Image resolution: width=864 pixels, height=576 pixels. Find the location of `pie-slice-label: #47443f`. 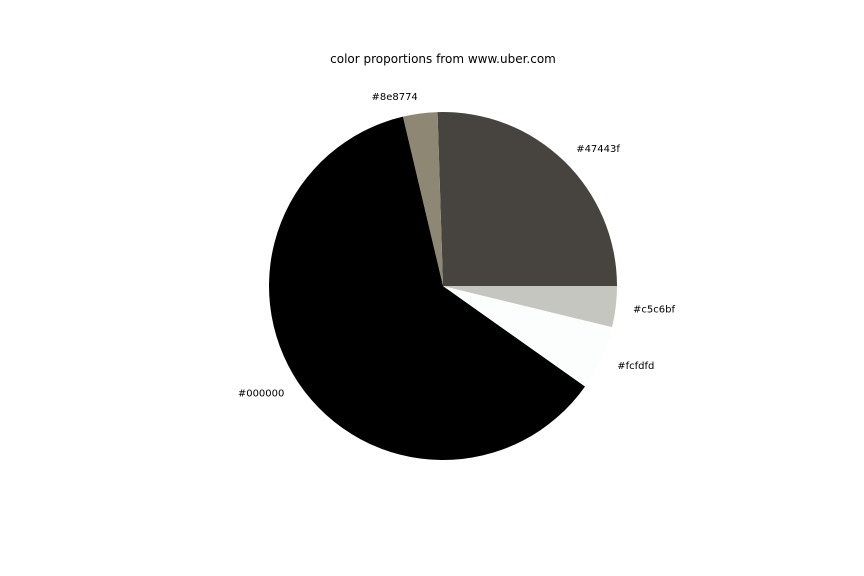

pie-slice-label: #47443f is located at coordinates (598, 149).